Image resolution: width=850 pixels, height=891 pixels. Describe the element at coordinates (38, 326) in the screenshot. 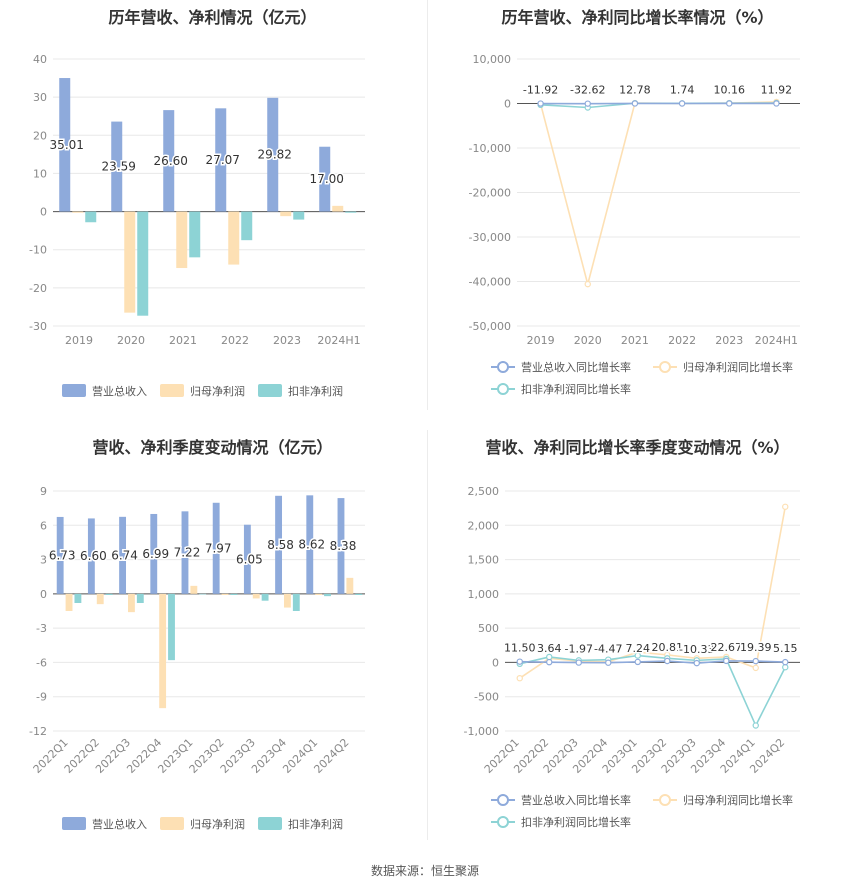

I see `y-tick-label: -30` at that location.